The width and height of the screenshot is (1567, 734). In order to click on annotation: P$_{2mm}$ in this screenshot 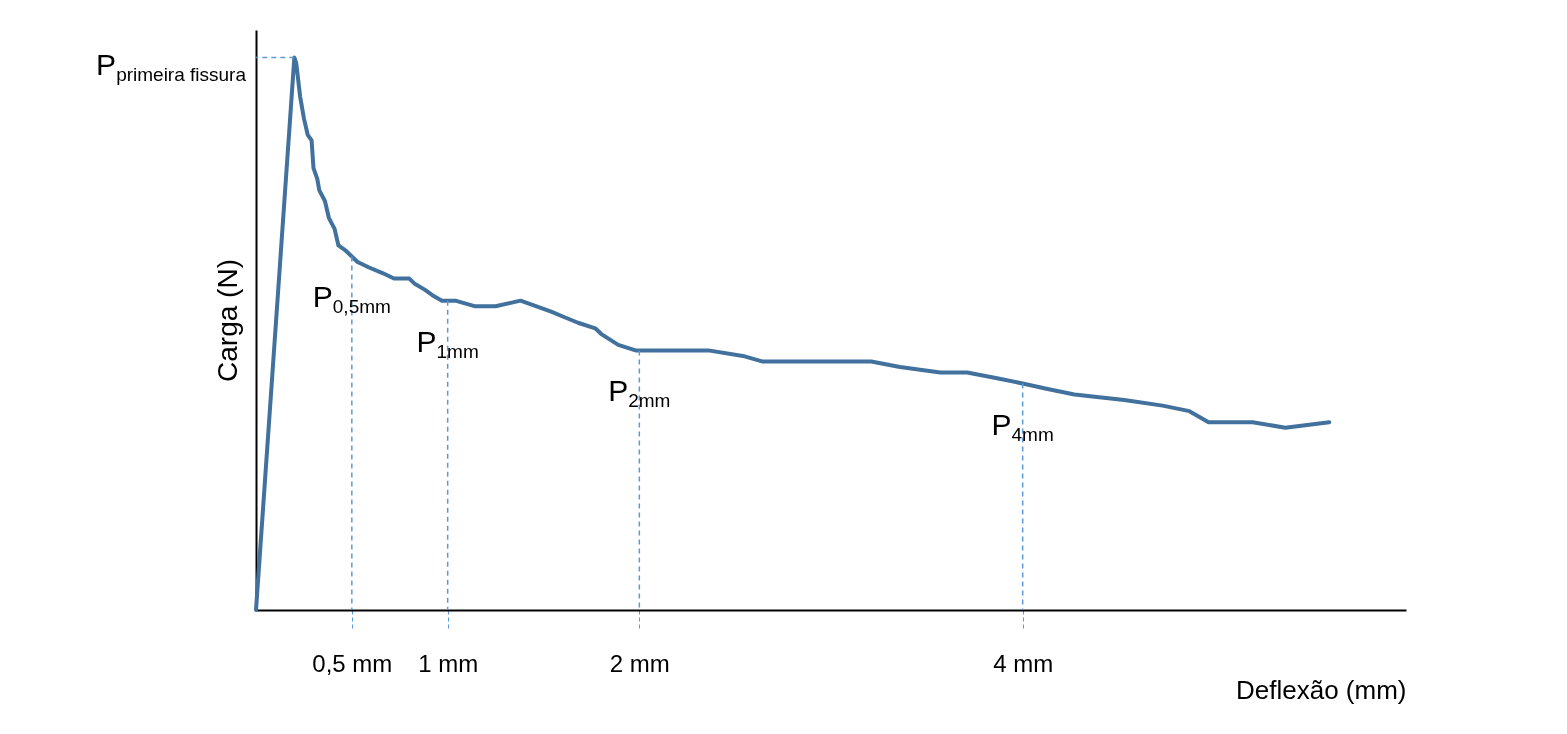, I will do `click(639, 393)`.